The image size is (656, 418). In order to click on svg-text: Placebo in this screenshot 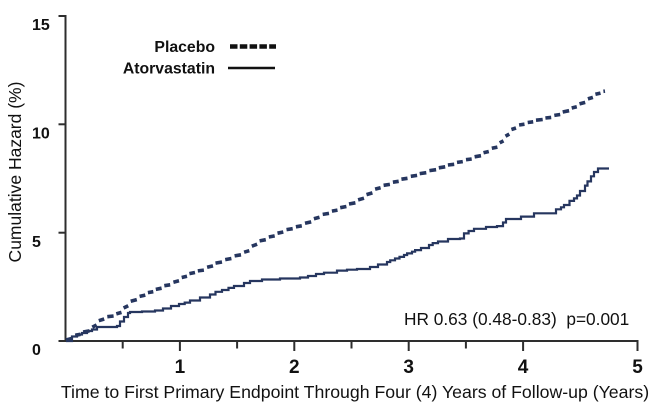, I will do `click(184, 47)`.